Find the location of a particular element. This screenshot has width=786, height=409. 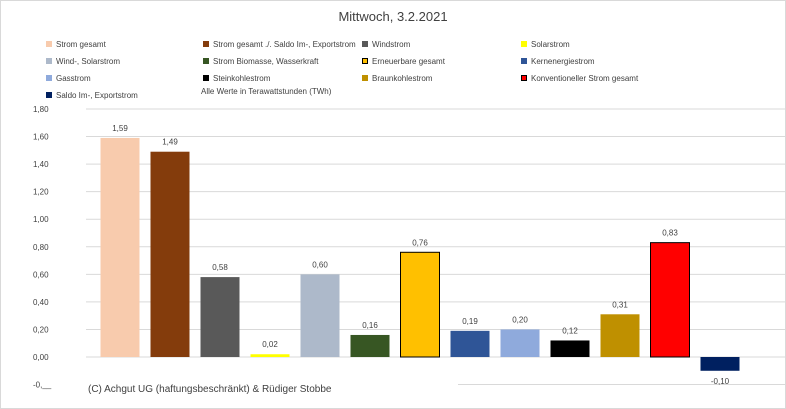

bar-steinkohlestrom is located at coordinates (570, 348).